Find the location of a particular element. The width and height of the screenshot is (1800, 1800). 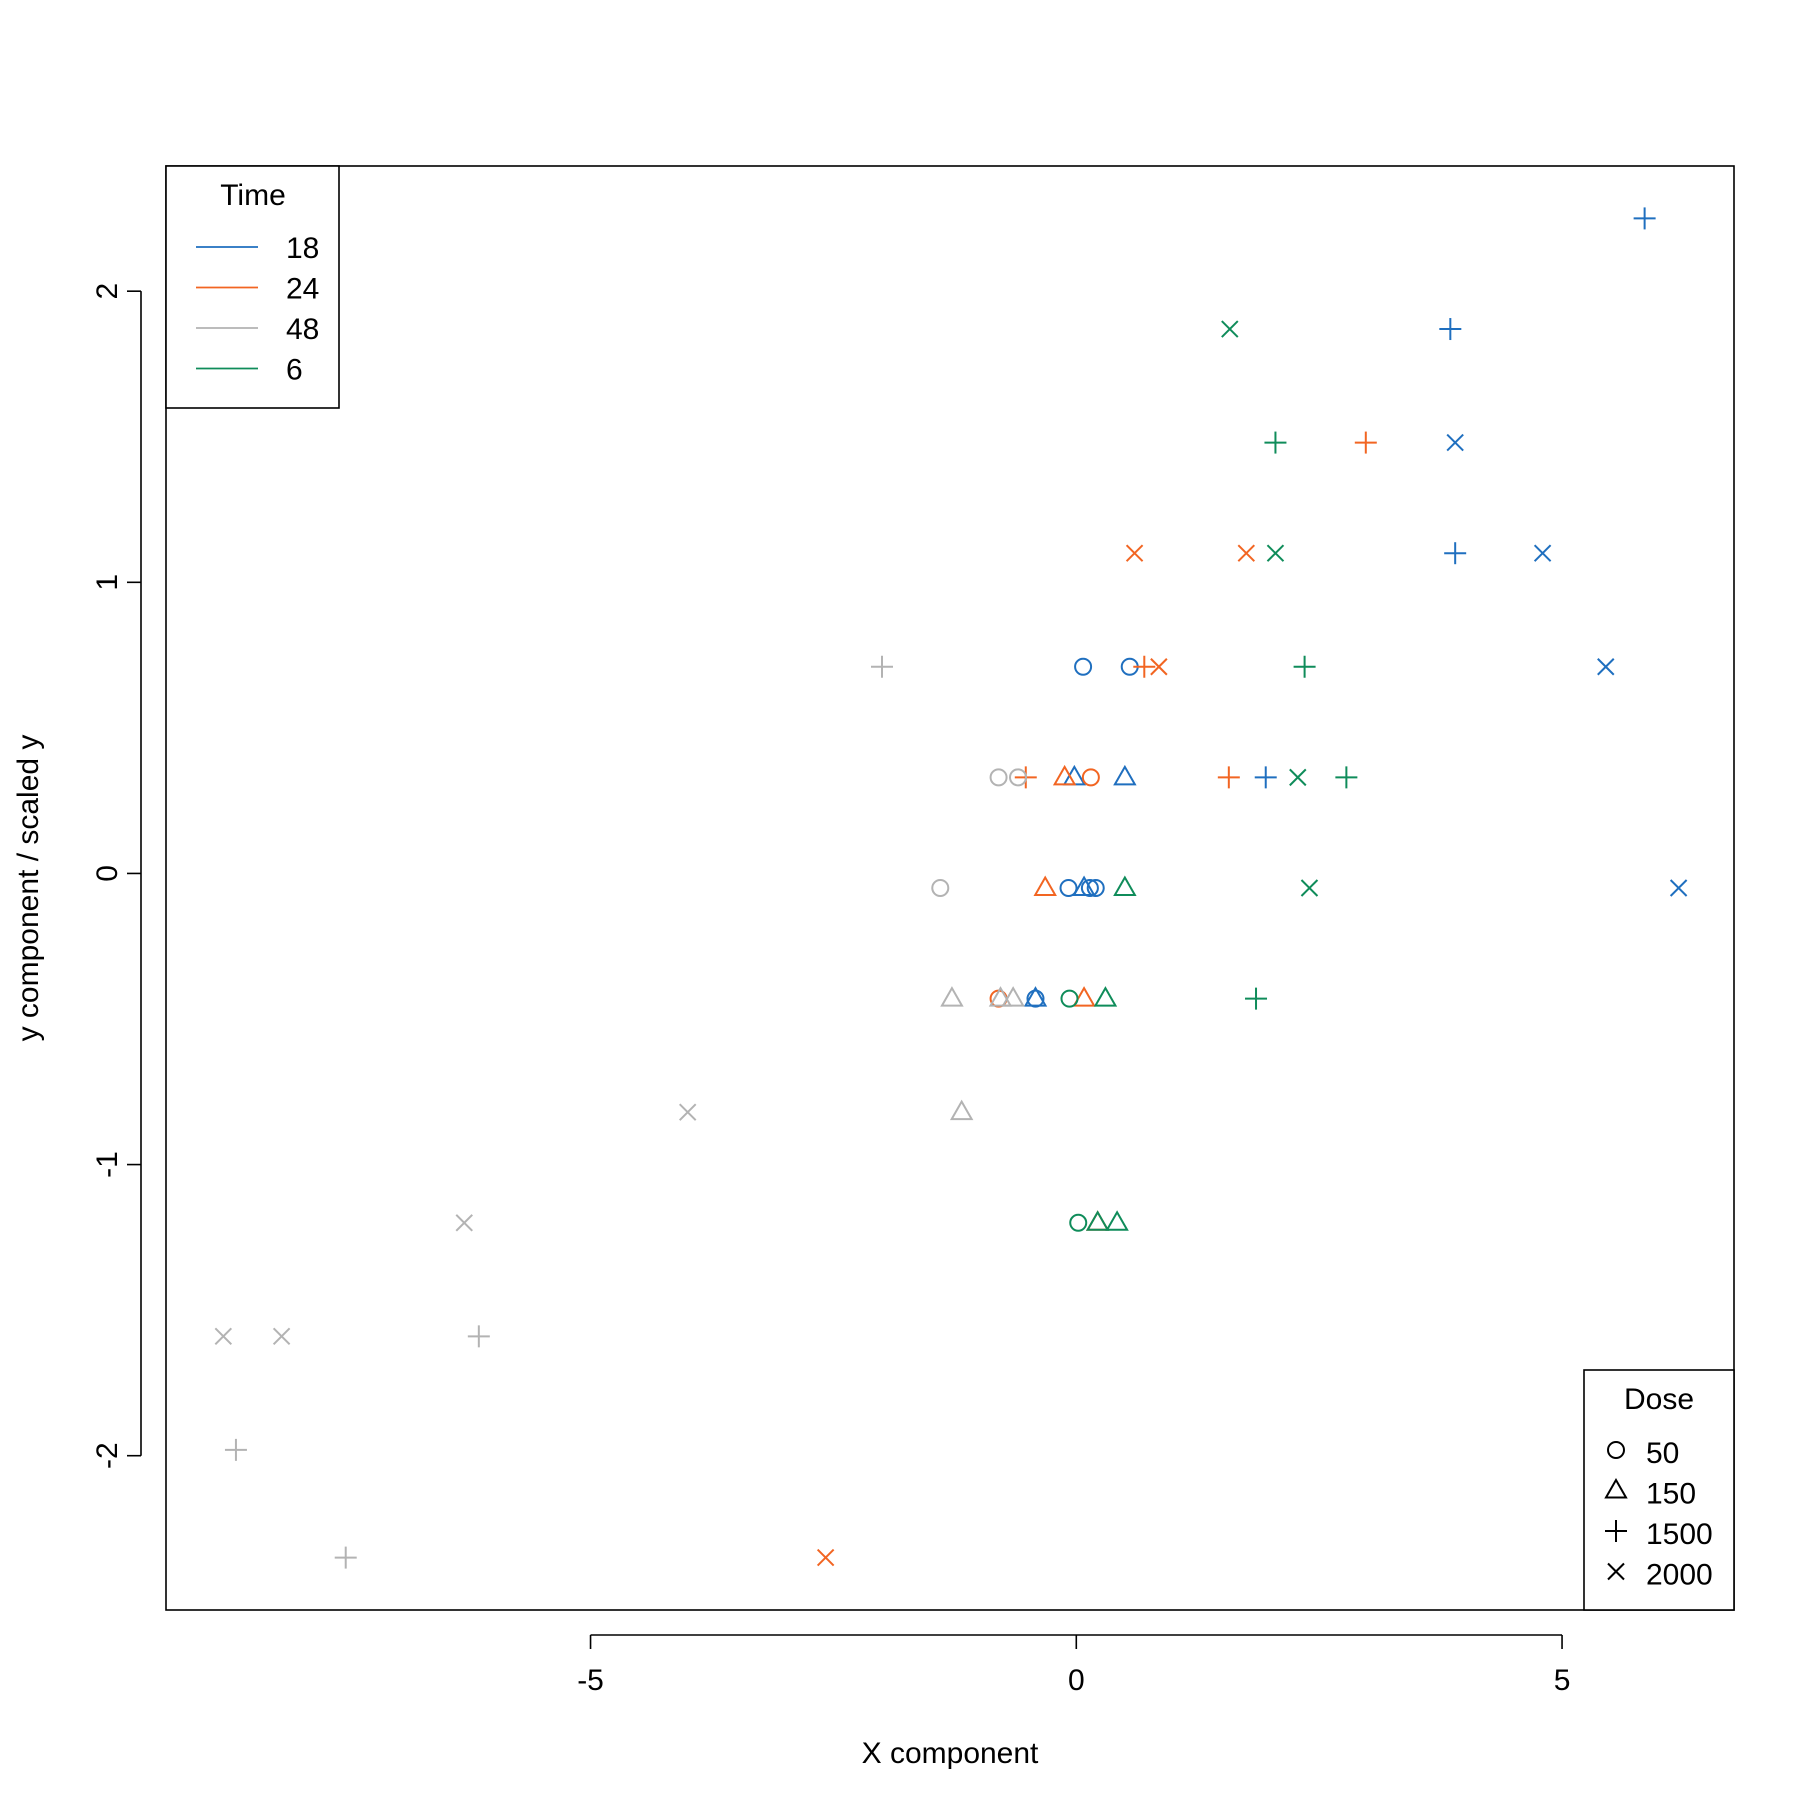

time-legend: Time 18 24 48 6 is located at coordinates (252, 287).